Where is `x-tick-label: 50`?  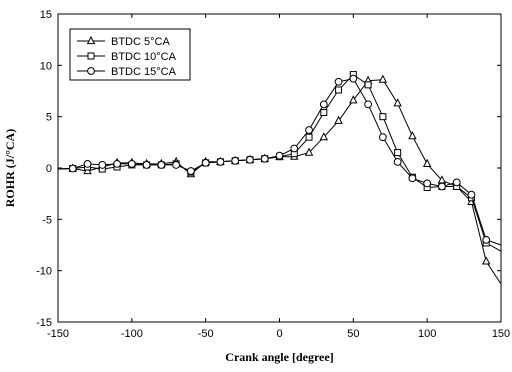 x-tick-label: 50 is located at coordinates (353, 334).